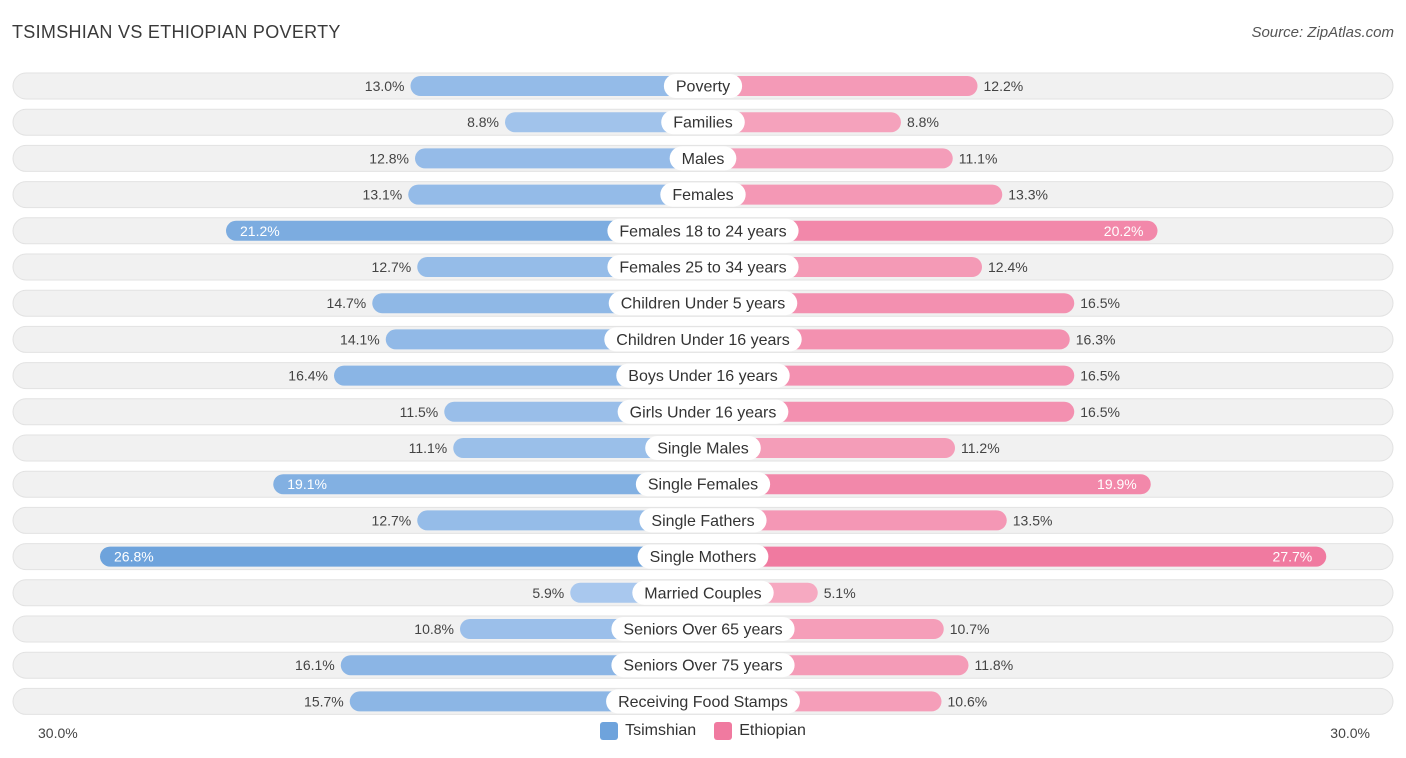  I want to click on bar-row: 13.1% 13.3% Females, so click(703, 195).